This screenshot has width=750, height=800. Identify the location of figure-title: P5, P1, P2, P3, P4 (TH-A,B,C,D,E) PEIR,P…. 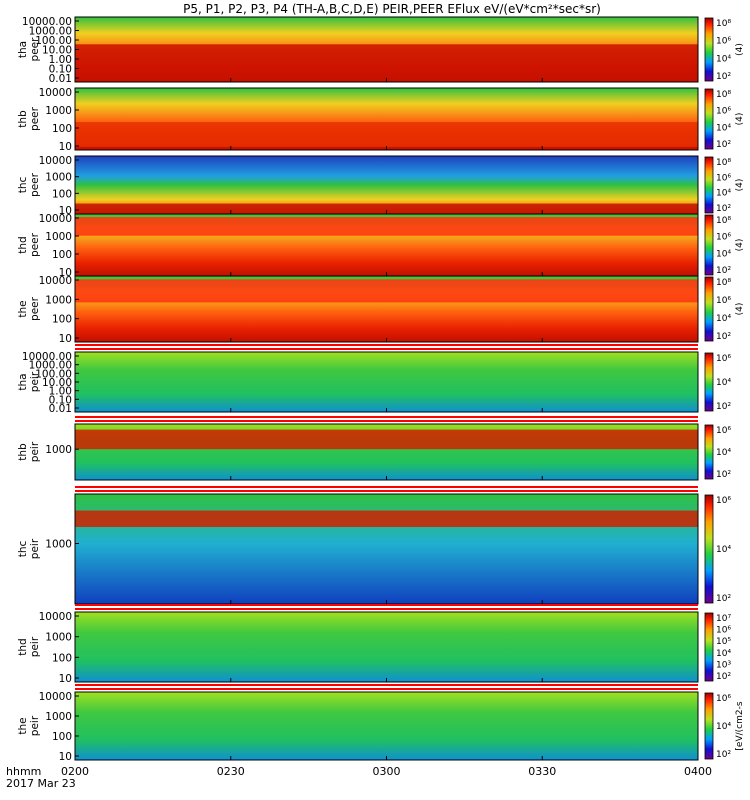
(392, 9).